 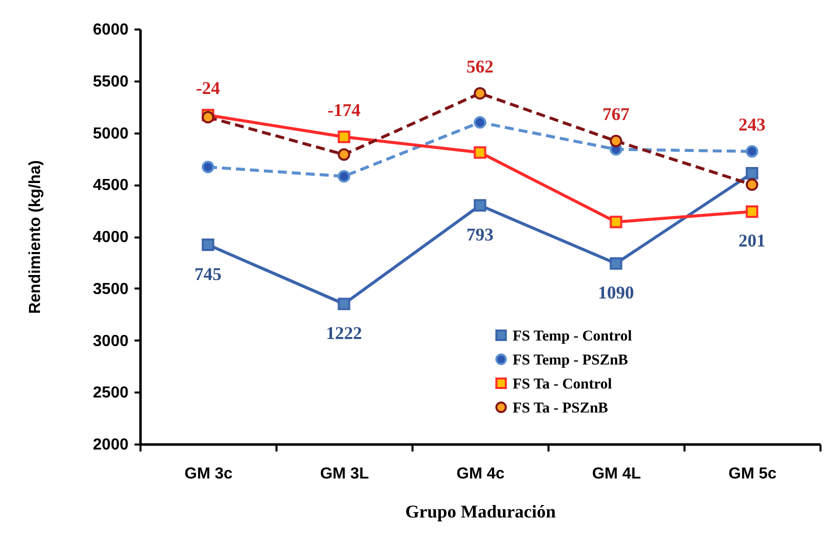 What do you see at coordinates (617, 474) in the screenshot?
I see `x-tick-label: GM 4L` at bounding box center [617, 474].